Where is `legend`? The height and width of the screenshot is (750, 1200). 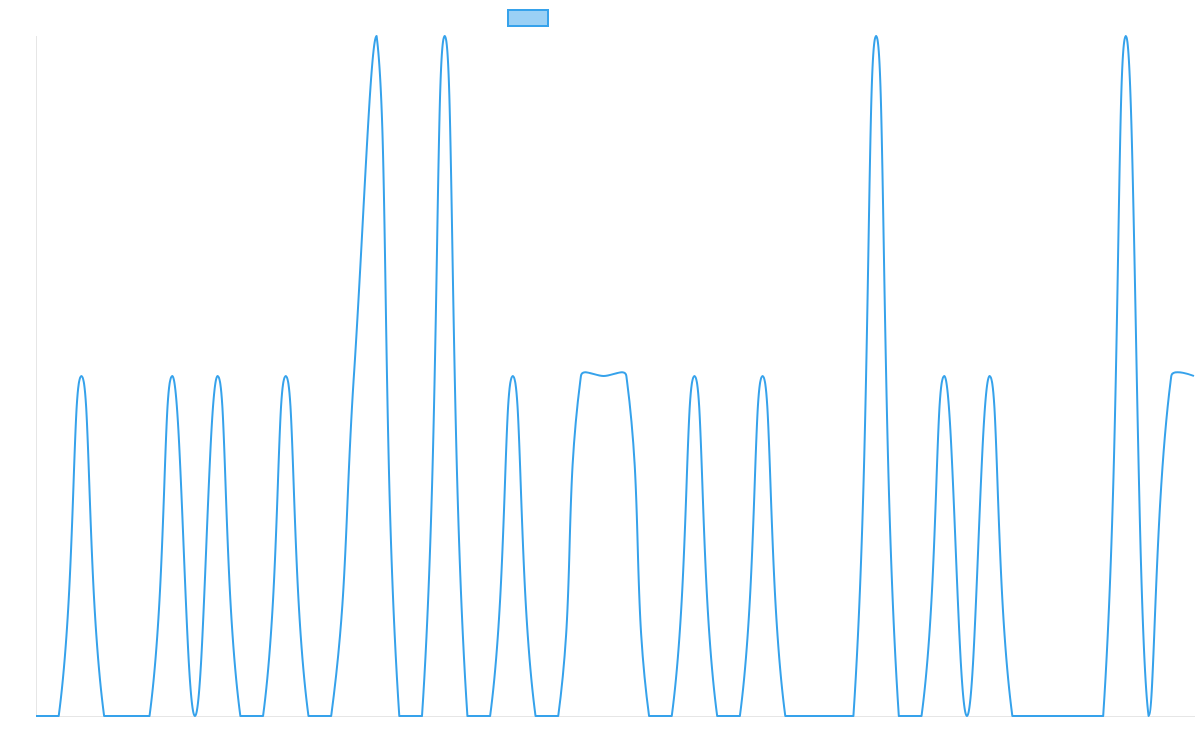
legend is located at coordinates (528, 18).